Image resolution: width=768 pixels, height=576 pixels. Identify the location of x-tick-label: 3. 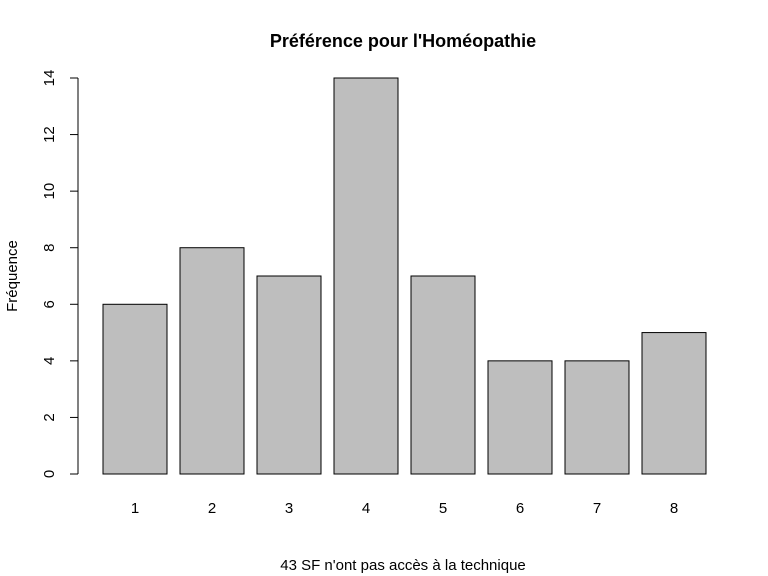
(289, 508).